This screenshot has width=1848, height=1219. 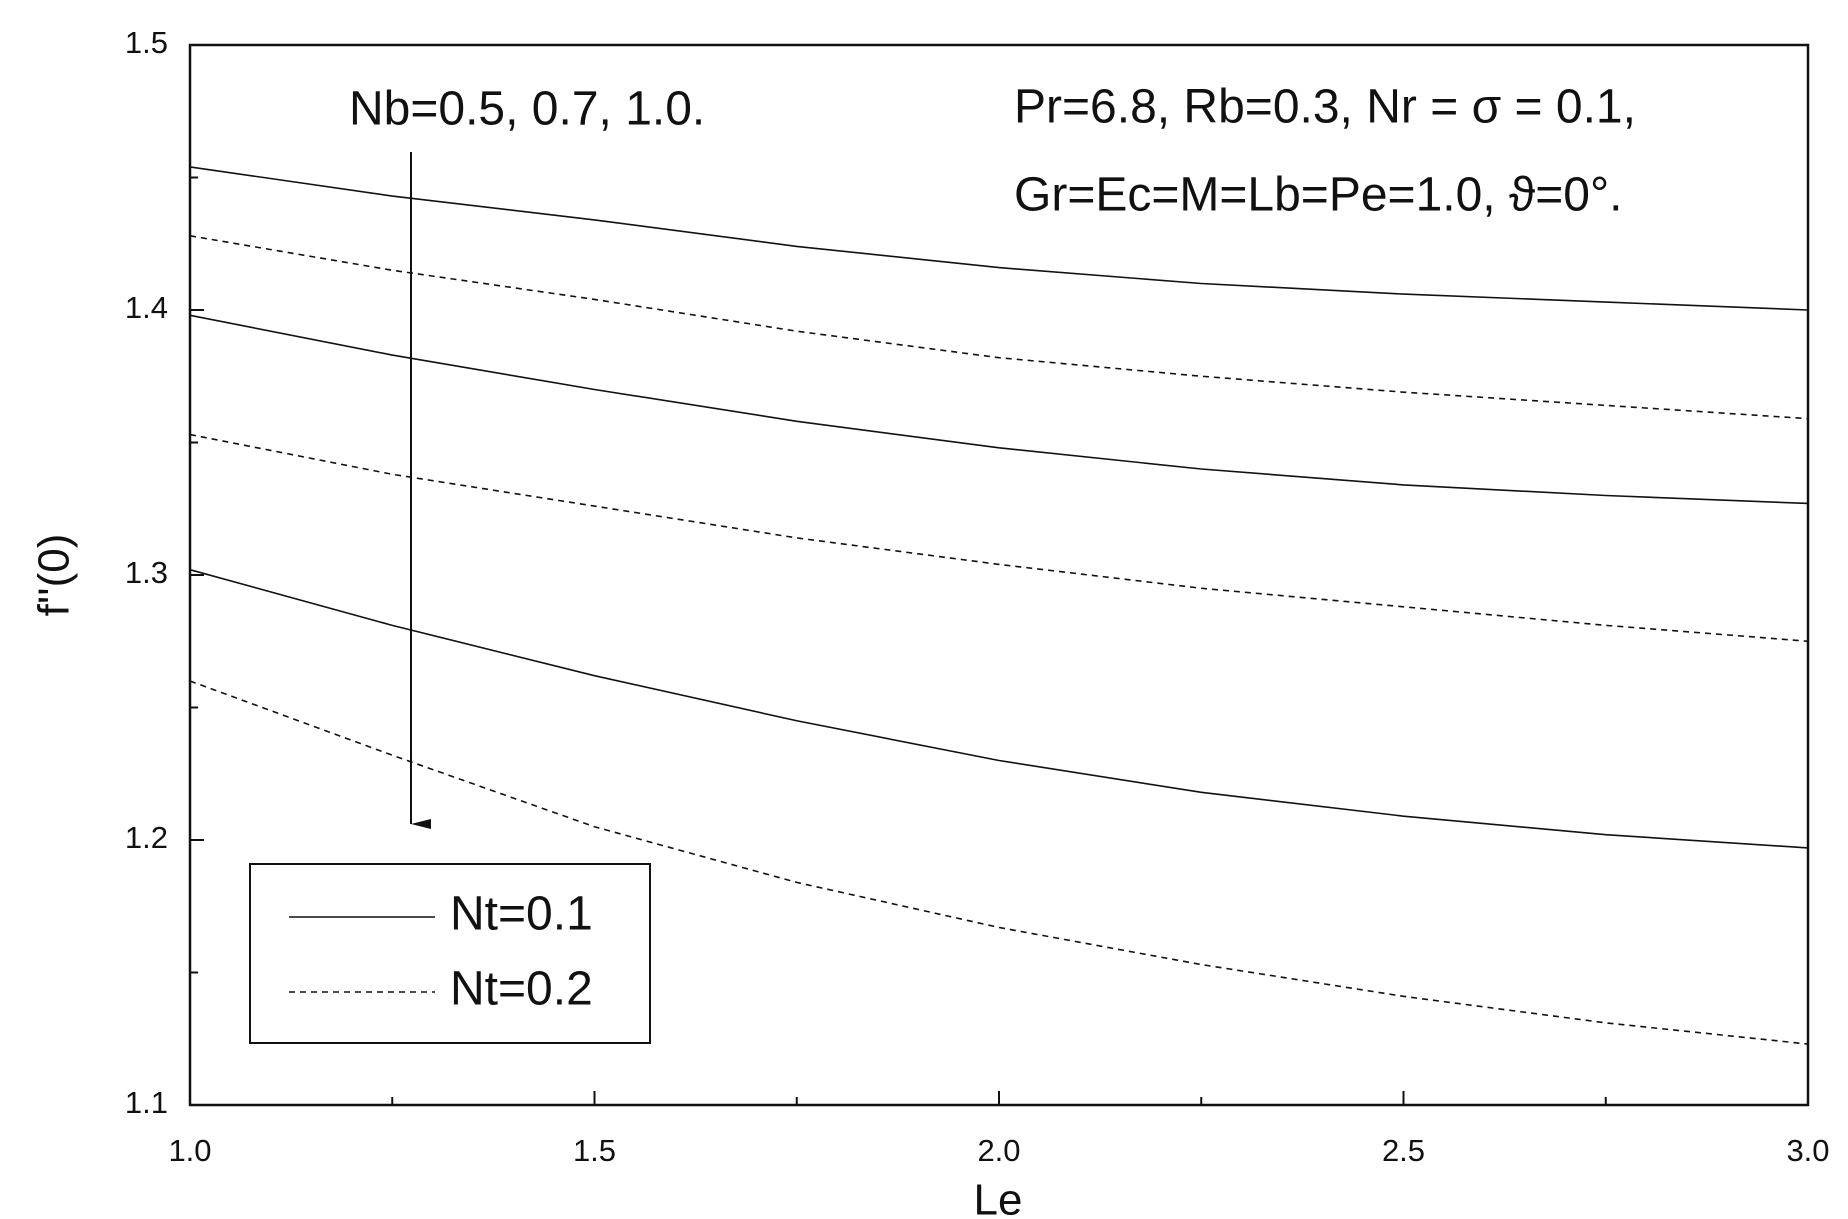 I want to click on y-tick-label: 1.1, so click(x=146, y=1102).